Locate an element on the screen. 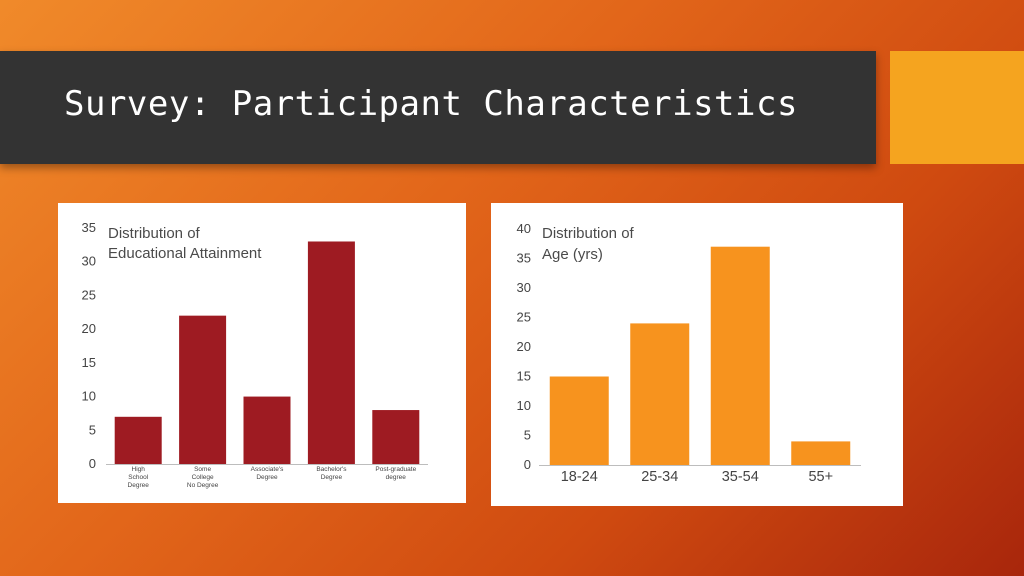  chart-title: Distribution of Educational Attainment is located at coordinates (185, 243).